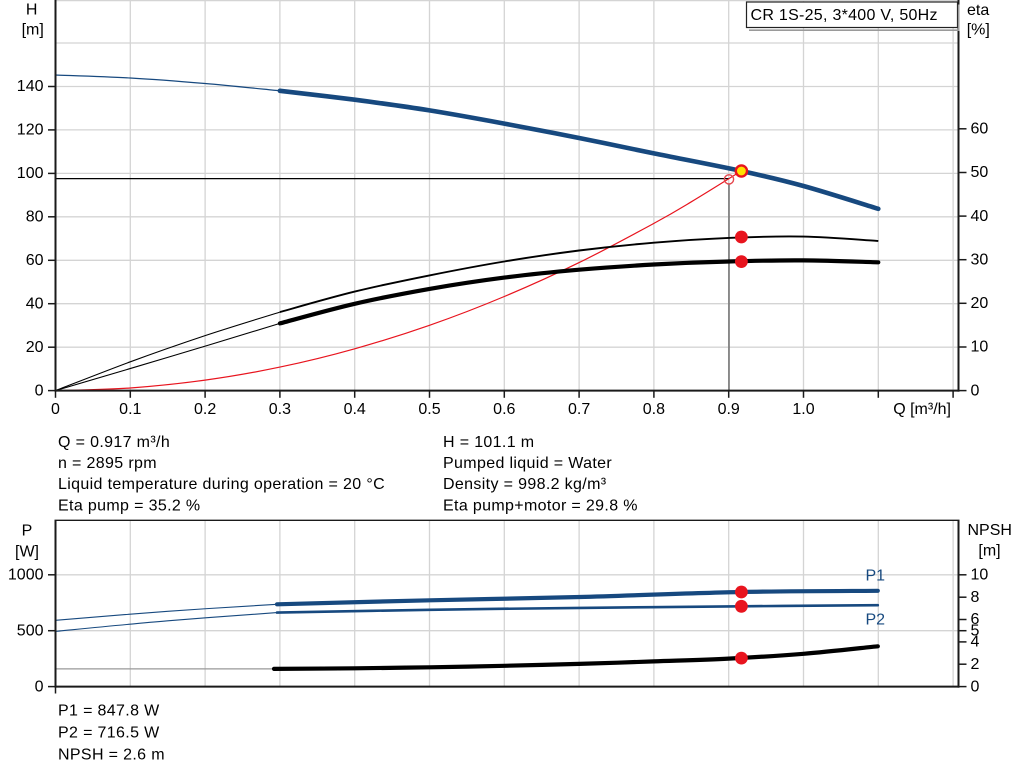  I want to click on svg-text: 140, so click(30, 86).